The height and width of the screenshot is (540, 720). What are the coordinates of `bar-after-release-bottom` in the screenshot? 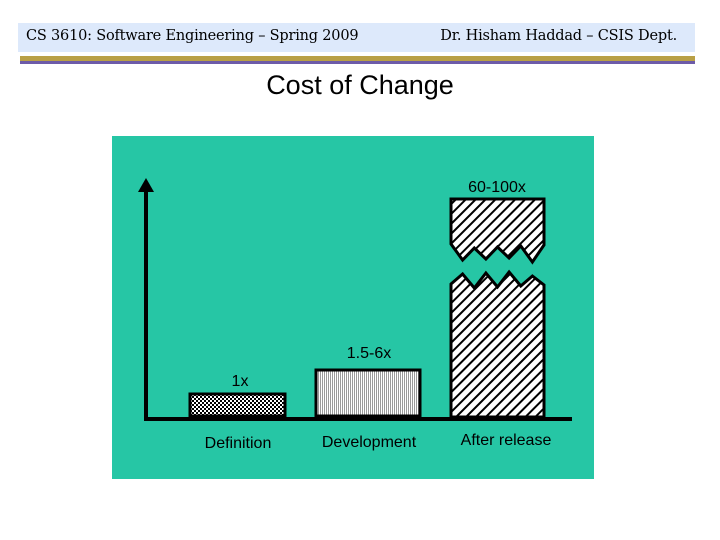 It's located at (497, 344).